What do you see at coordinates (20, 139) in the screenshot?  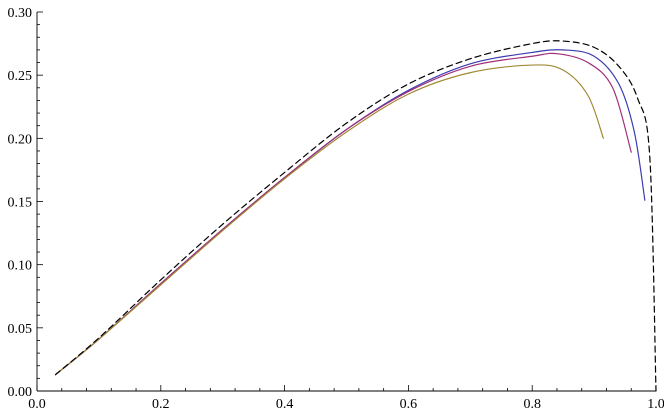 I see `y-tick-label: 0.20` at bounding box center [20, 139].